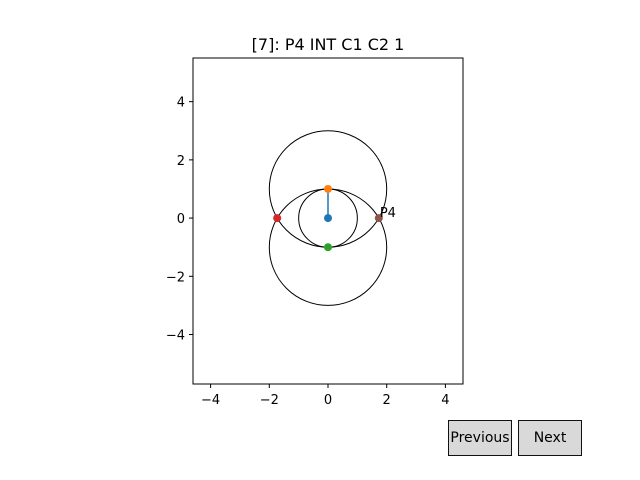 This screenshot has height=480, width=640. I want to click on y-tick-label: 0, so click(181, 219).